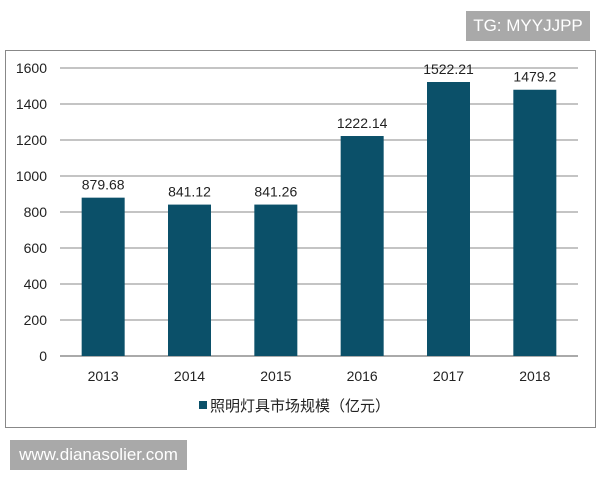  What do you see at coordinates (36, 248) in the screenshot?
I see `y-tick-label: 600` at bounding box center [36, 248].